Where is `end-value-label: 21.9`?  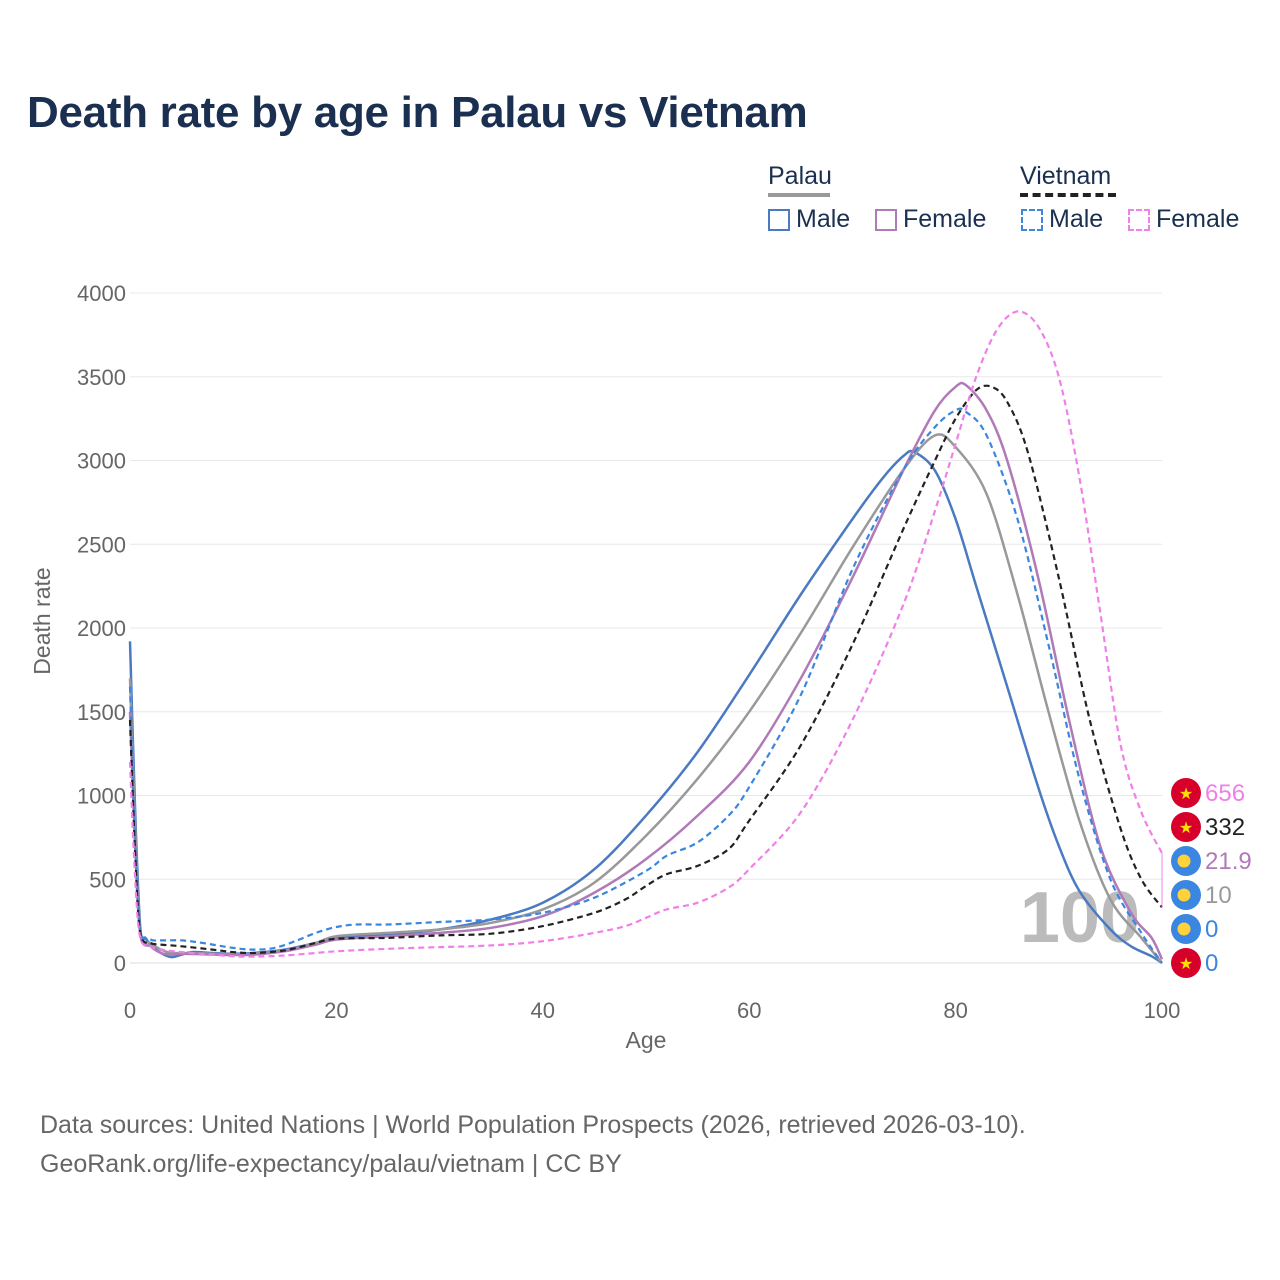
end-value-label: 21.9 is located at coordinates (1228, 861).